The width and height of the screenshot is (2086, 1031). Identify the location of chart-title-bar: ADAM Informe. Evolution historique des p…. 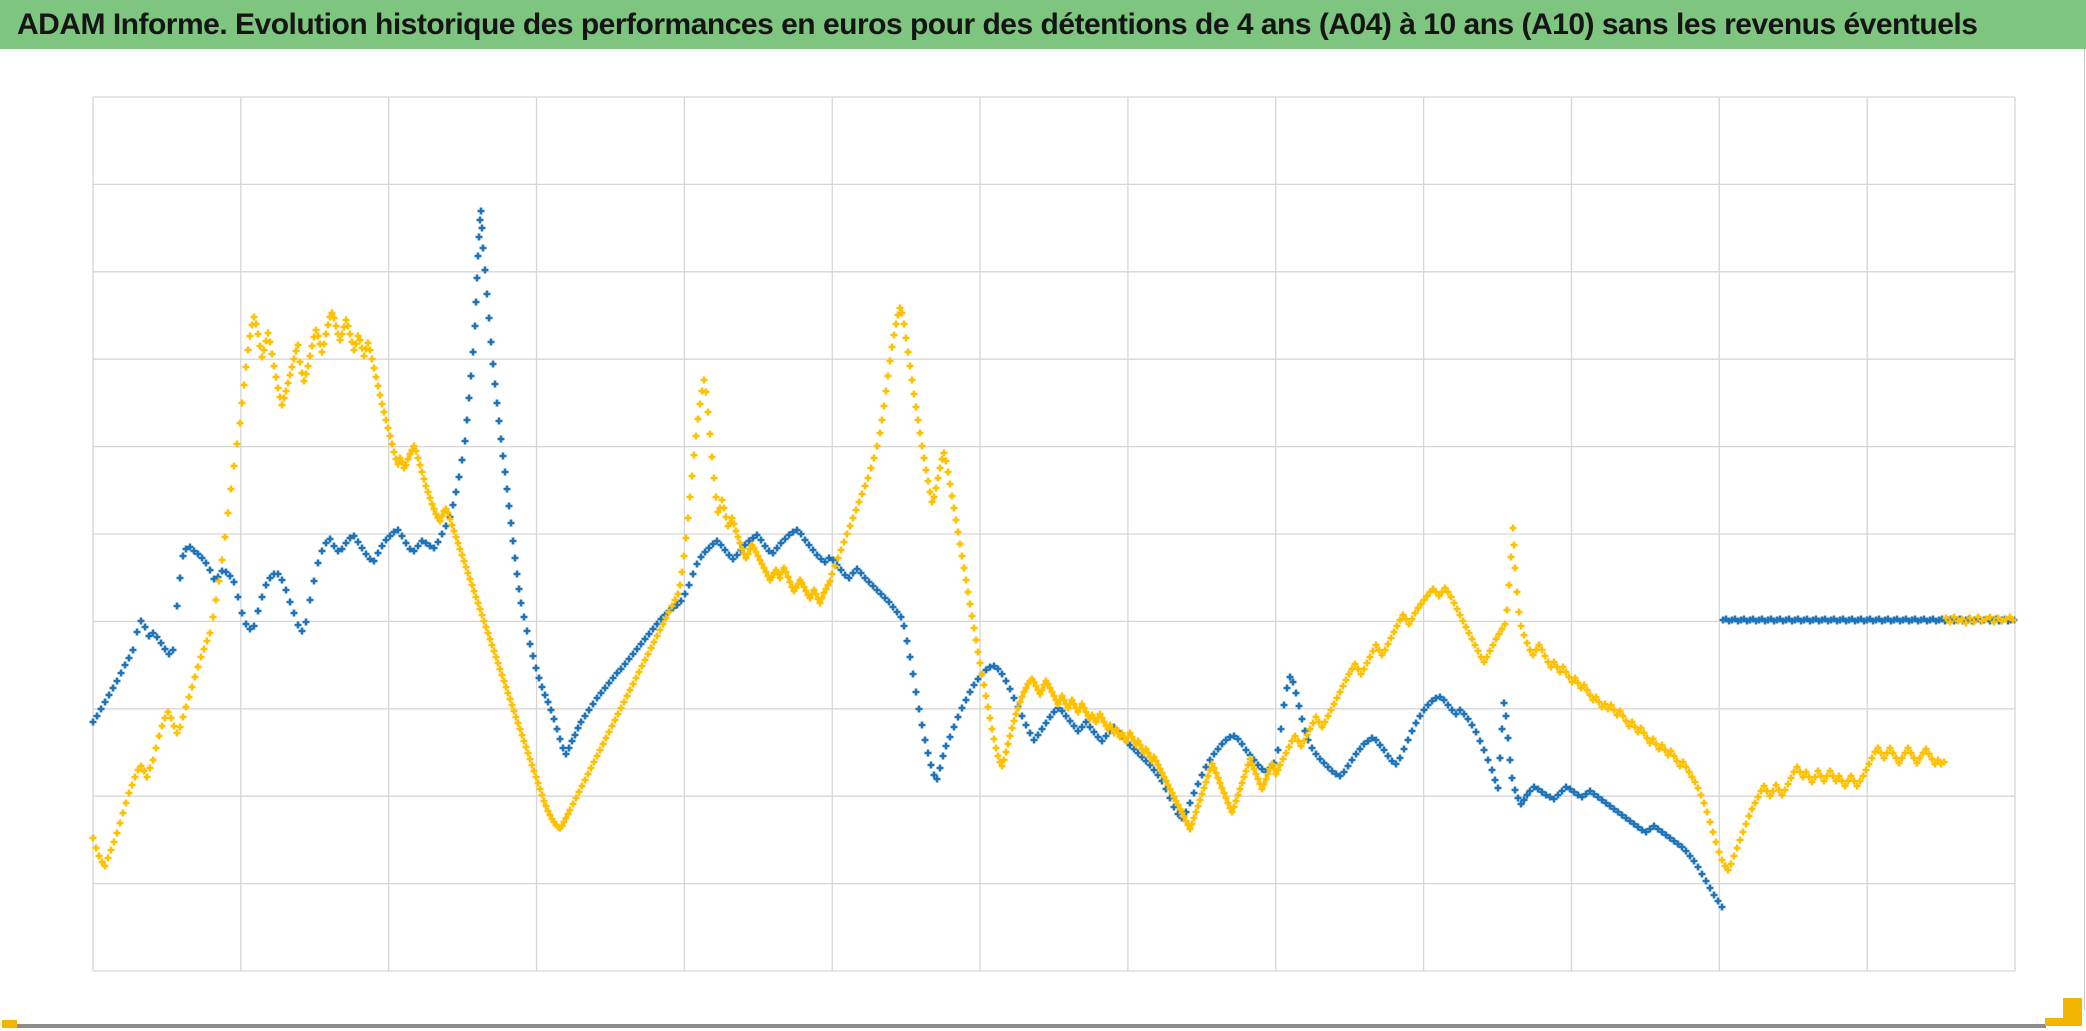
(1043, 24).